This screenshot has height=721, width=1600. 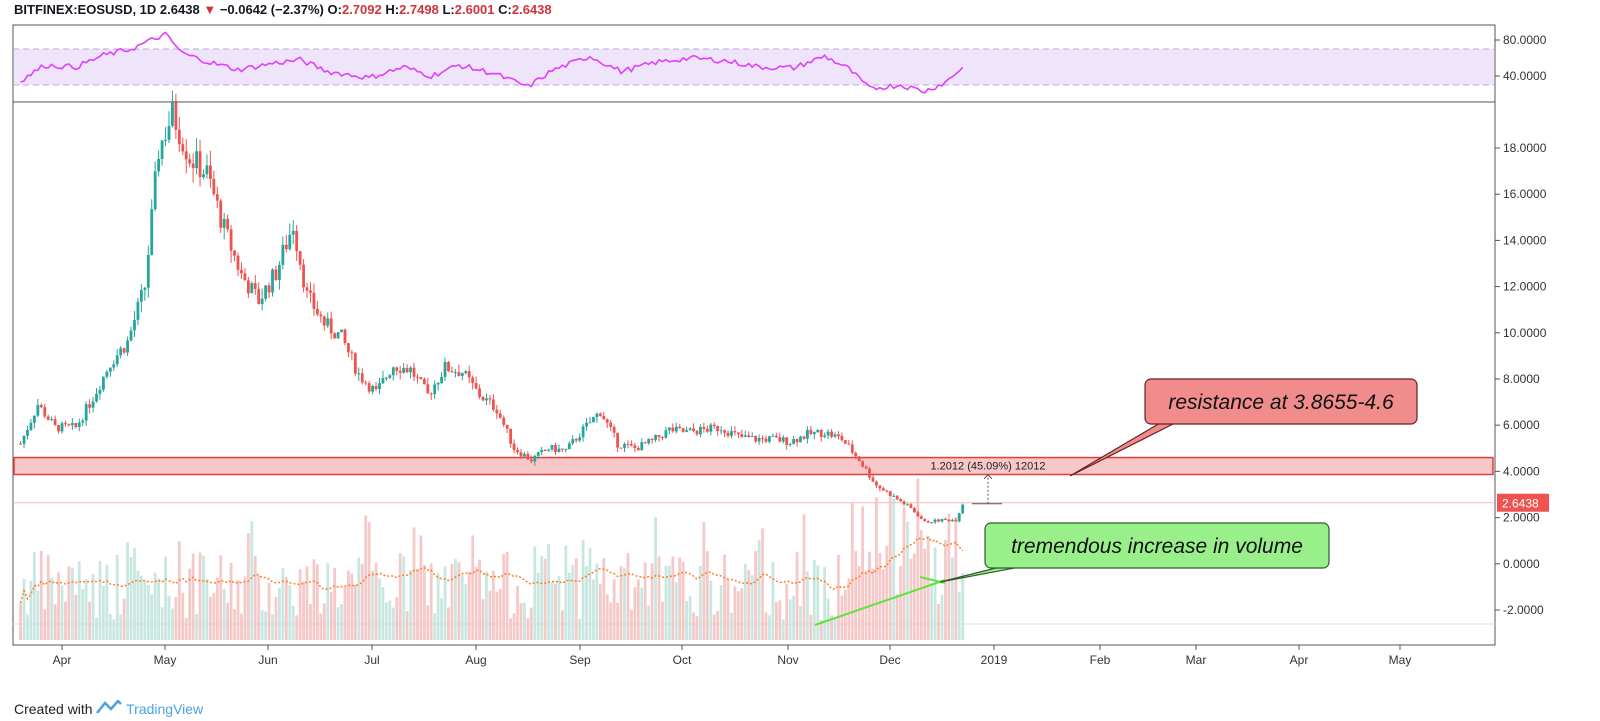 What do you see at coordinates (1525, 40) in the screenshot?
I see `rsi-tick-label: 80.0000` at bounding box center [1525, 40].